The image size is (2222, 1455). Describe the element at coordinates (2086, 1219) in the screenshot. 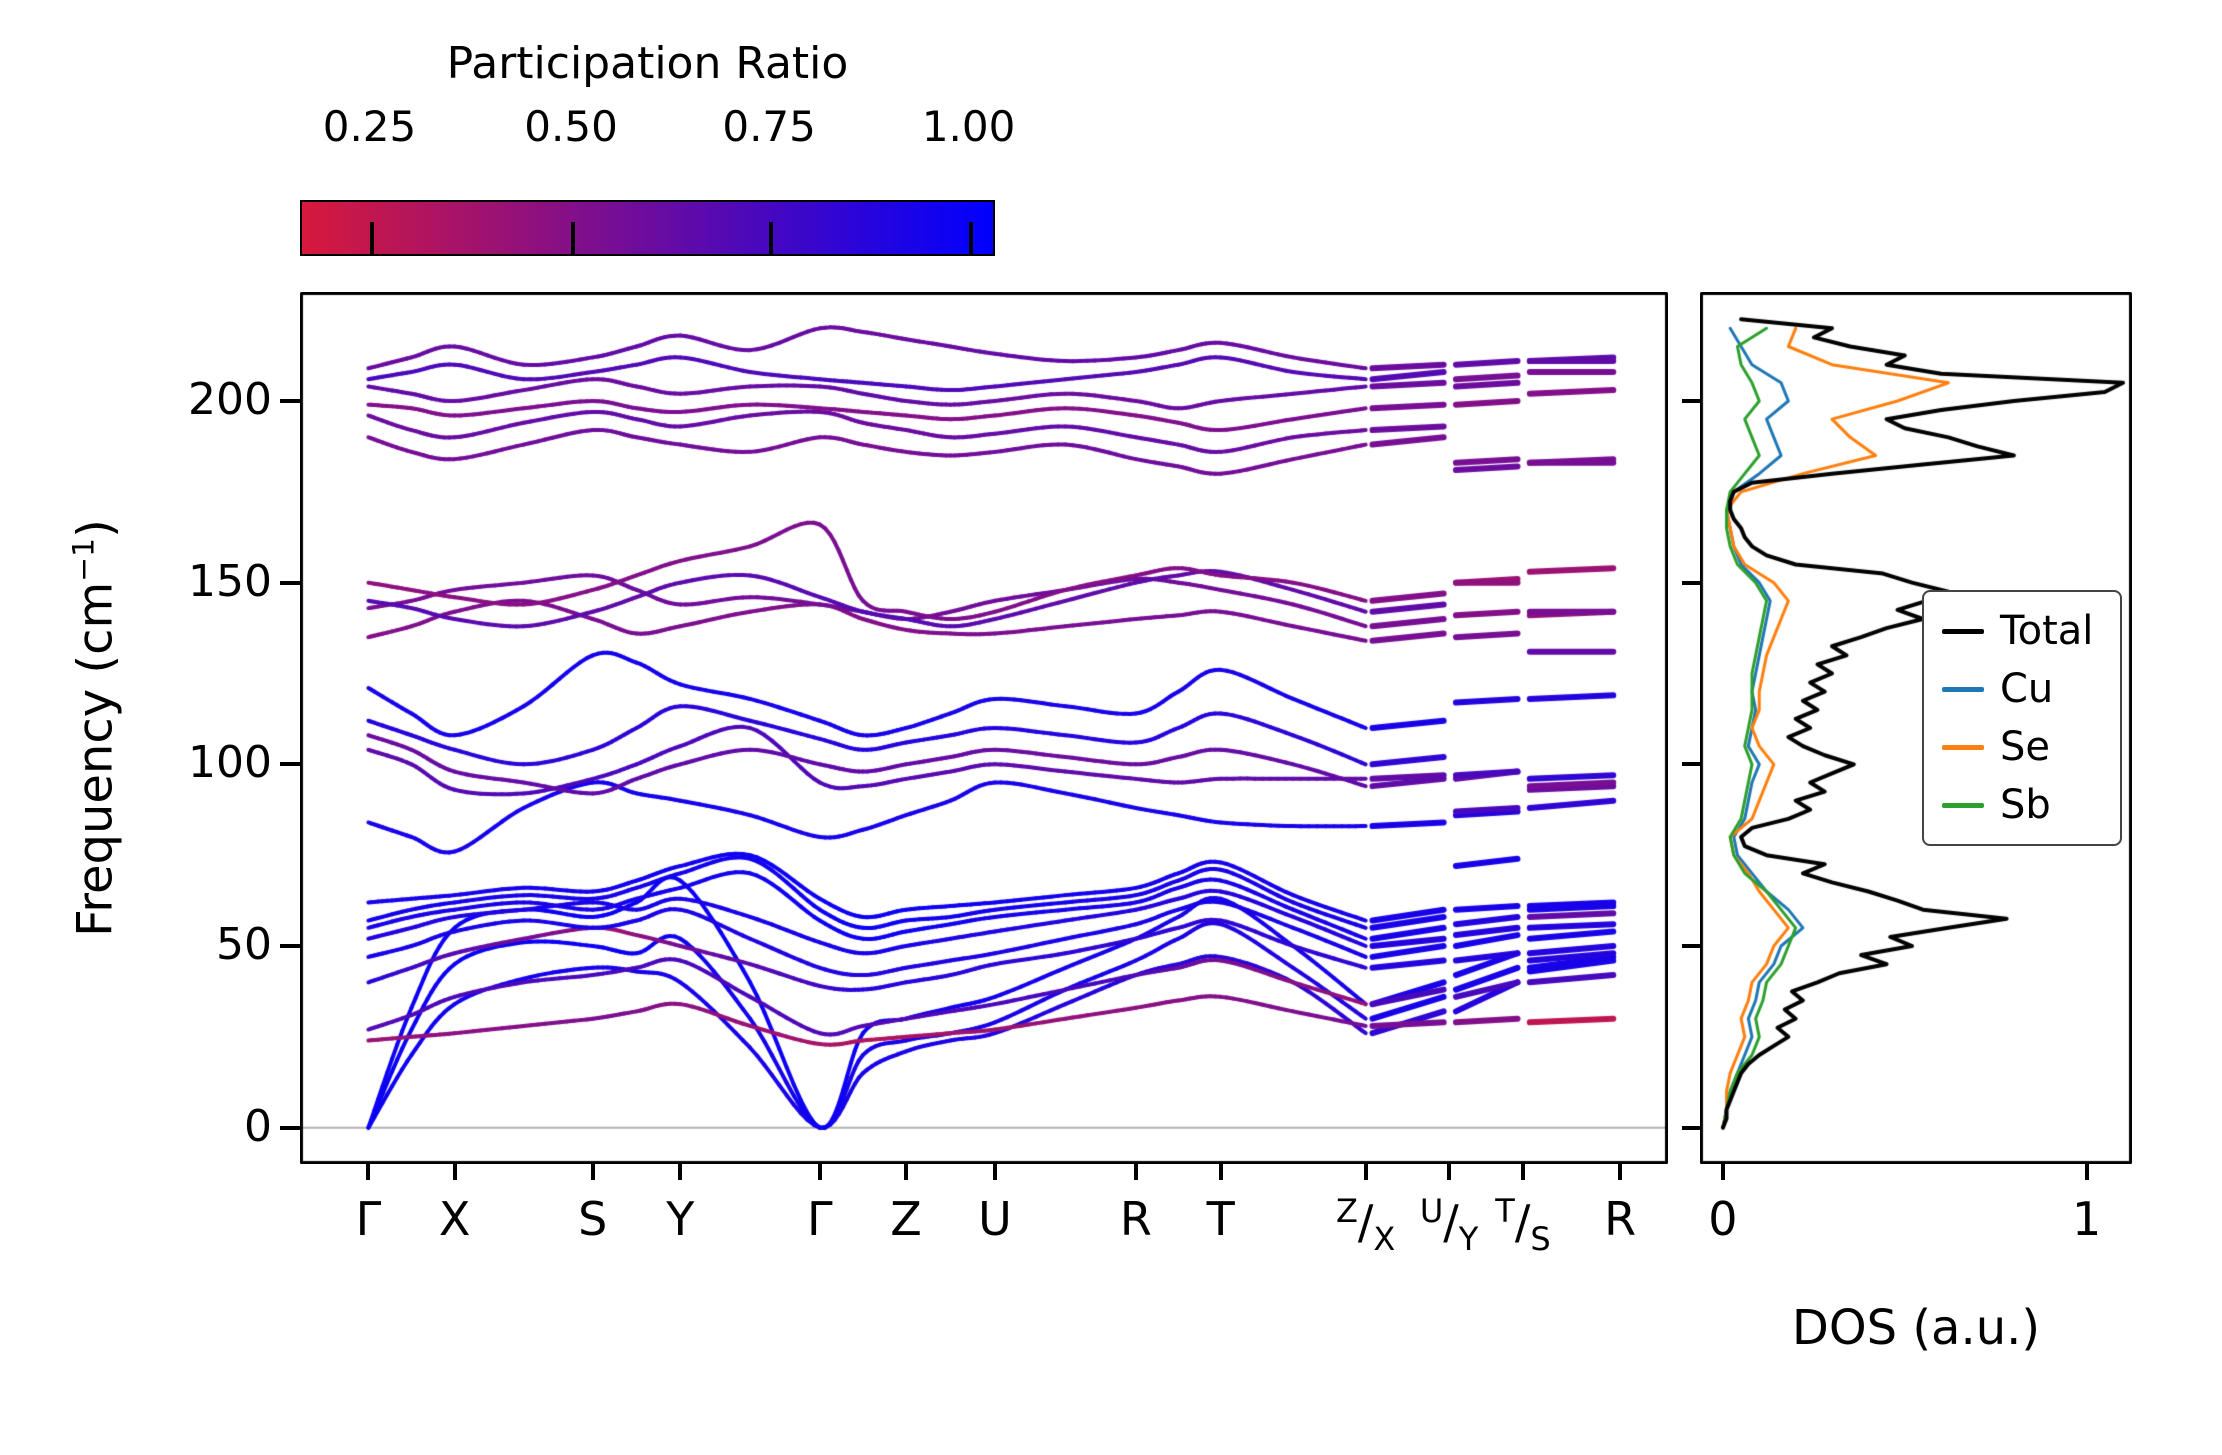

I see `dos-x-tick-label: 1` at that location.